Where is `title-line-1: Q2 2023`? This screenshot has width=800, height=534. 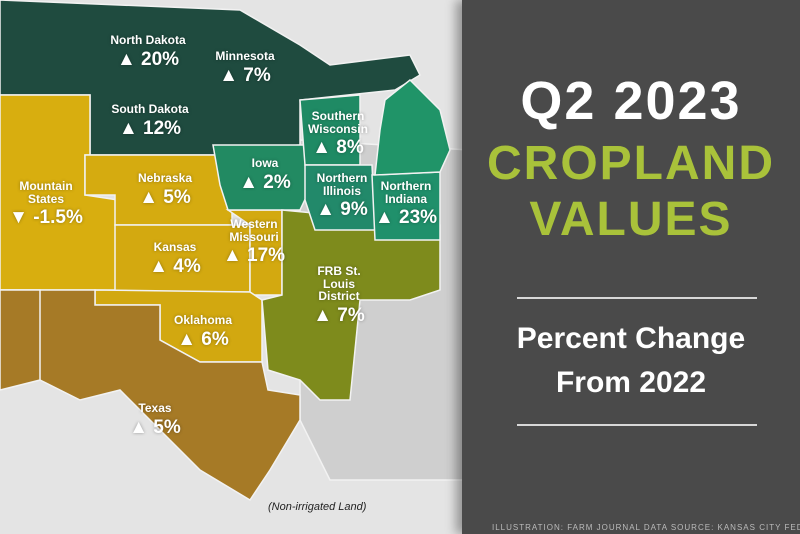
title-line-1: Q2 2023 is located at coordinates (631, 101).